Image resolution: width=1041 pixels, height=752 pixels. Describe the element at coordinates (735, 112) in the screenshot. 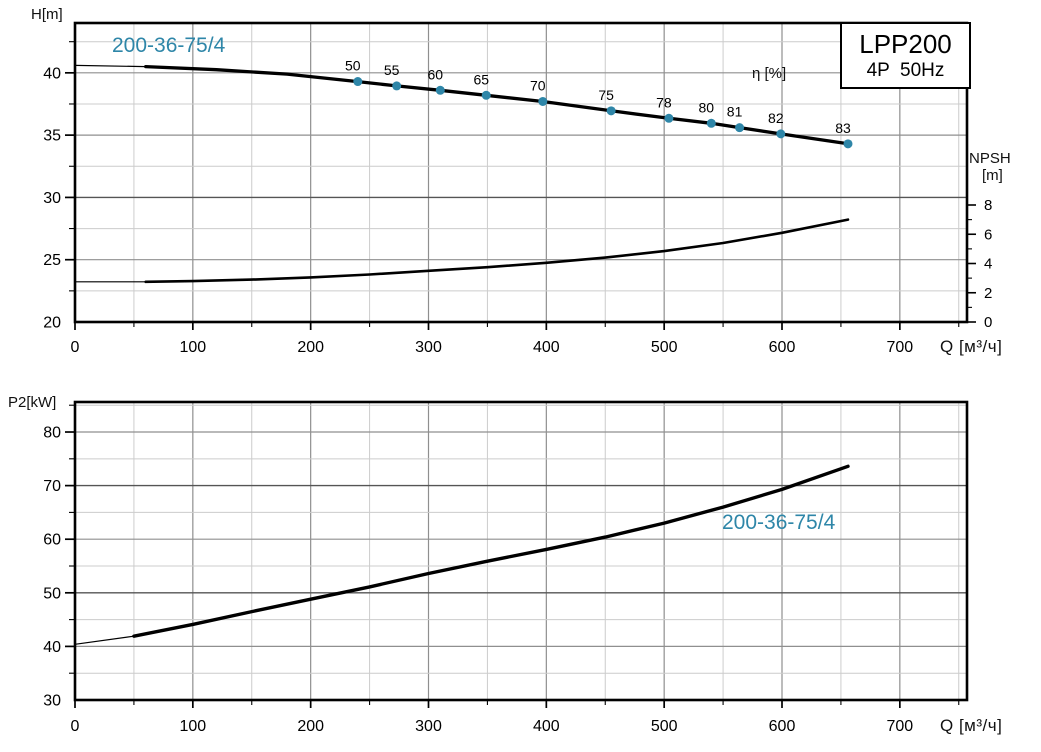

I see `svg-text: 81` at that location.